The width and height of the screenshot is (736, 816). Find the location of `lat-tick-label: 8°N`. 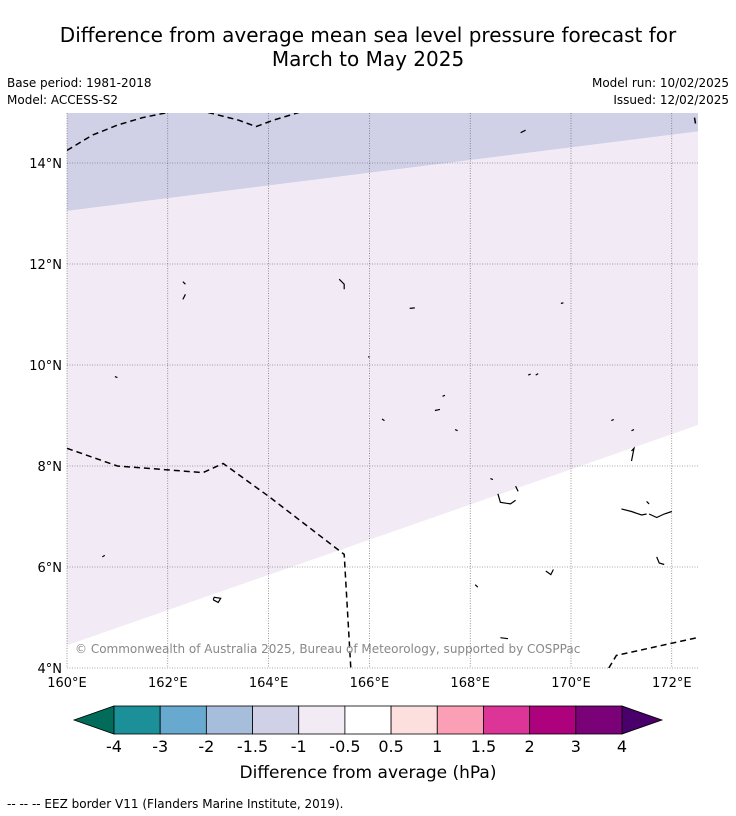

lat-tick-label: 8°N is located at coordinates (50, 467).